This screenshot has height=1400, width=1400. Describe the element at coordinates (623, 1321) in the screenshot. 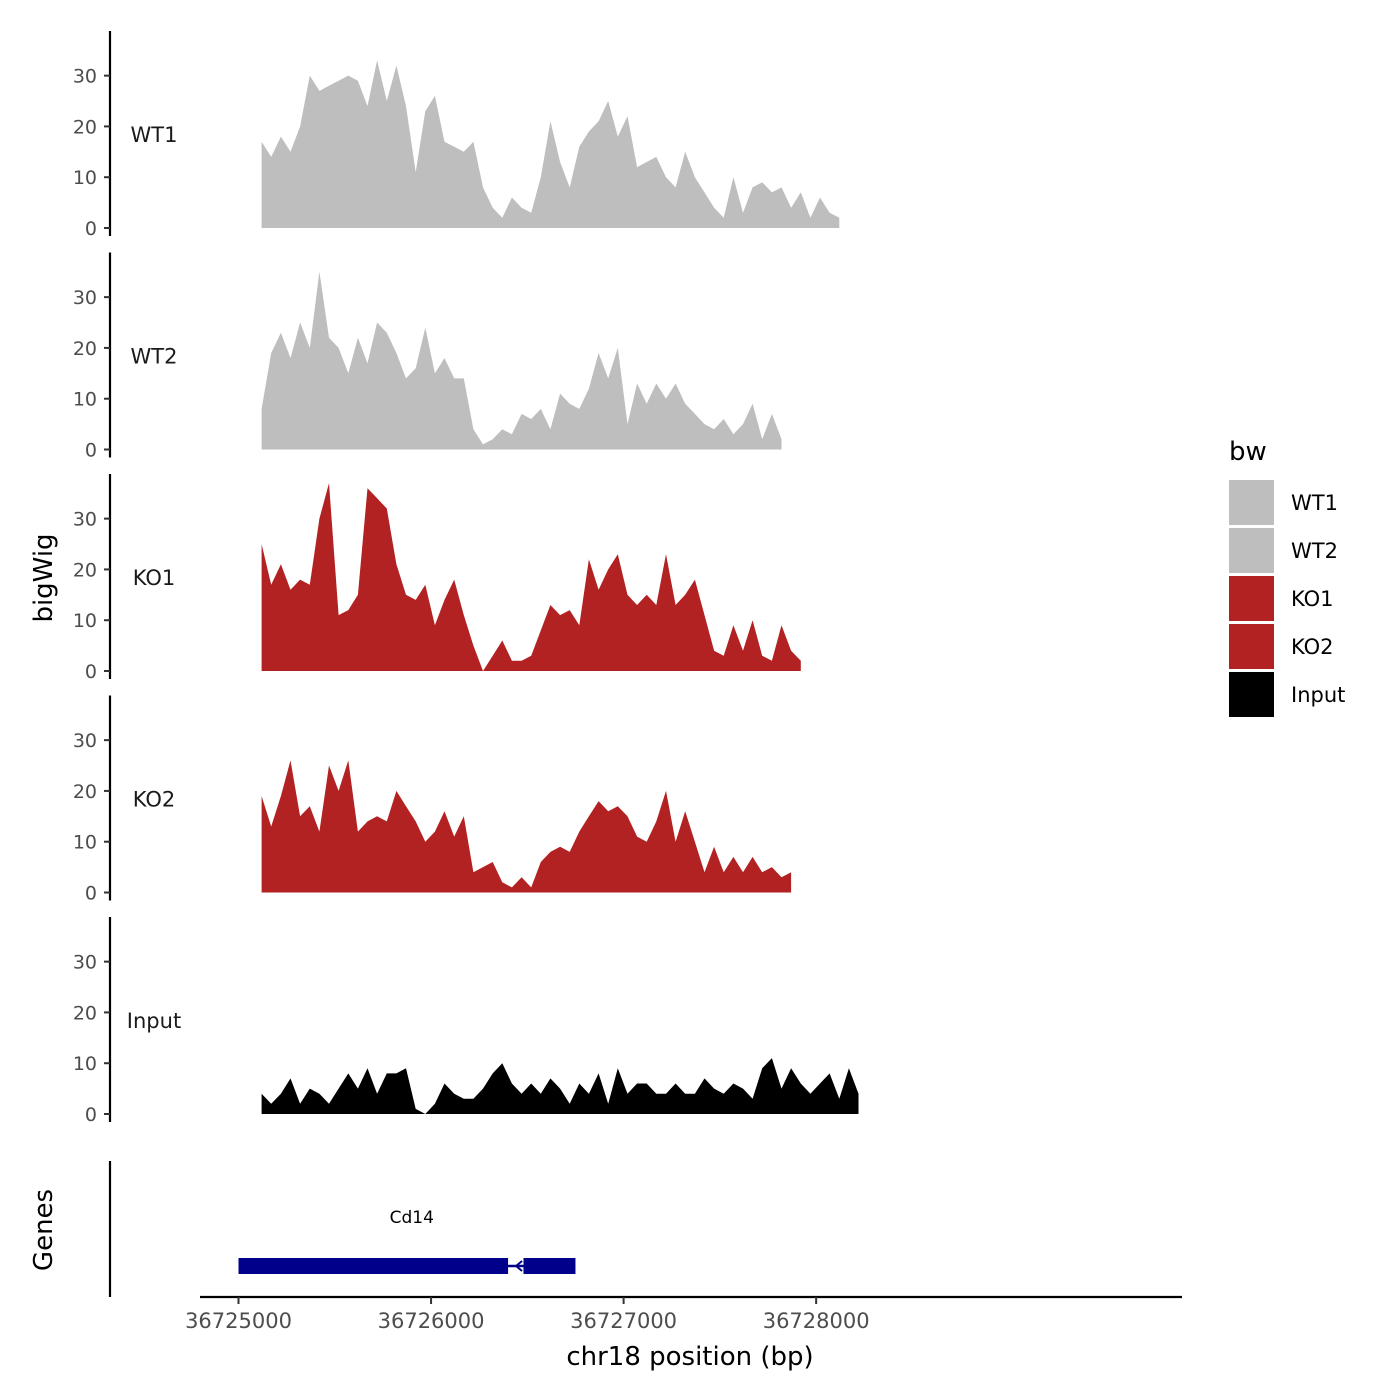

I see `x-tick-label: 36727000` at that location.